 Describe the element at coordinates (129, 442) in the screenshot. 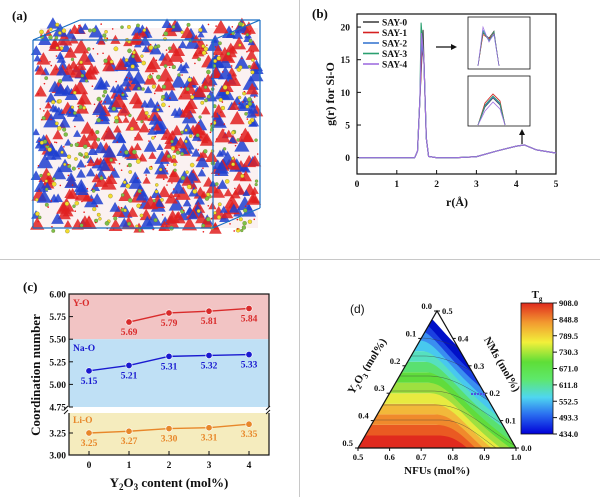

I see `data-label: 3.27` at that location.